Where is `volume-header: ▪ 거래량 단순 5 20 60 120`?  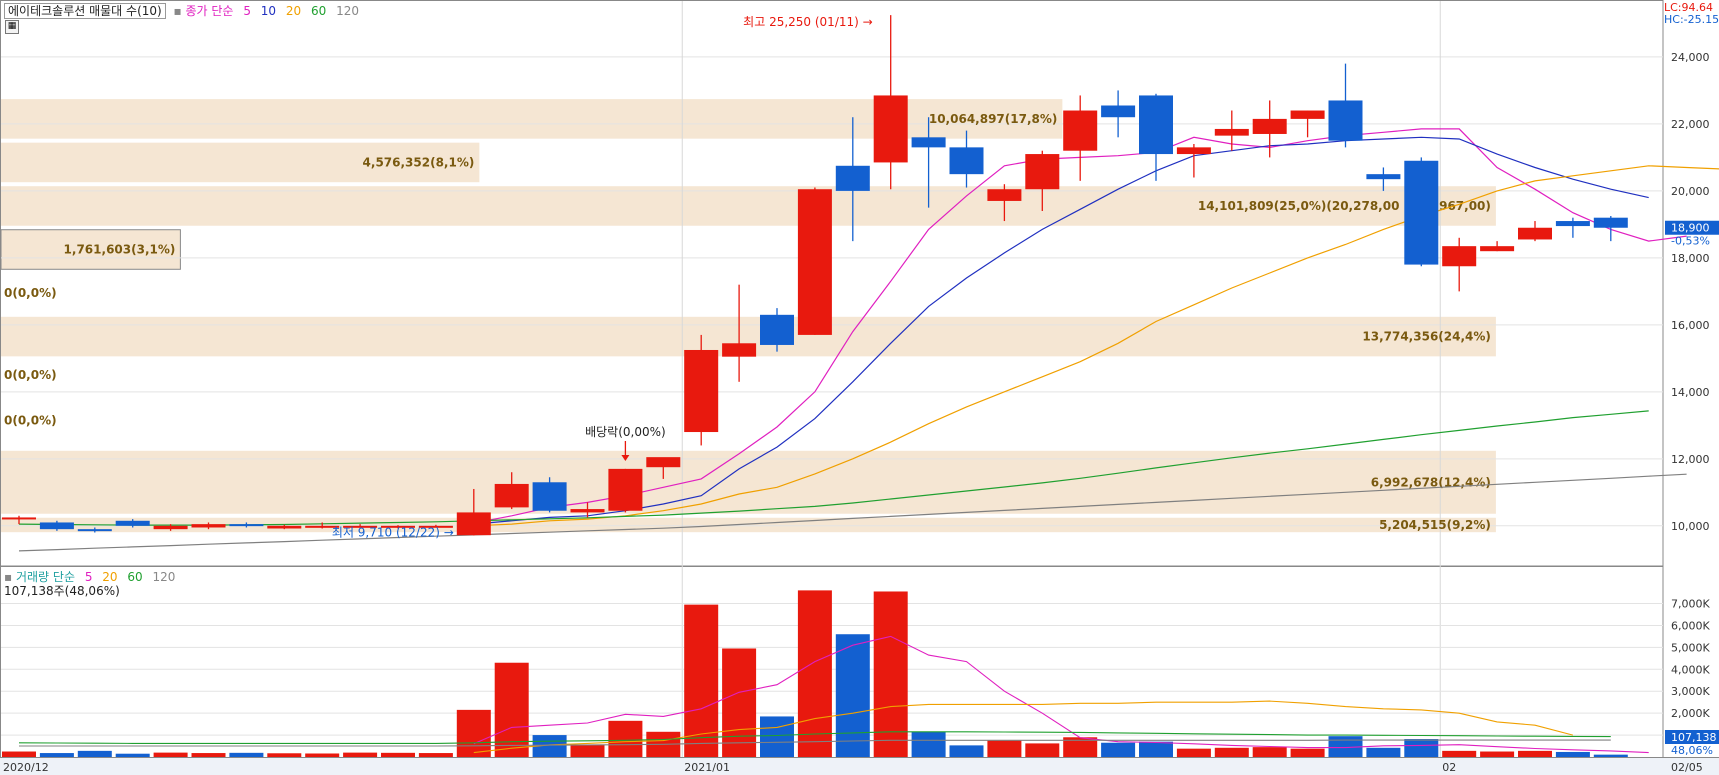 volume-header: ▪ 거래량 단순 5 20 60 120 is located at coordinates (92, 576).